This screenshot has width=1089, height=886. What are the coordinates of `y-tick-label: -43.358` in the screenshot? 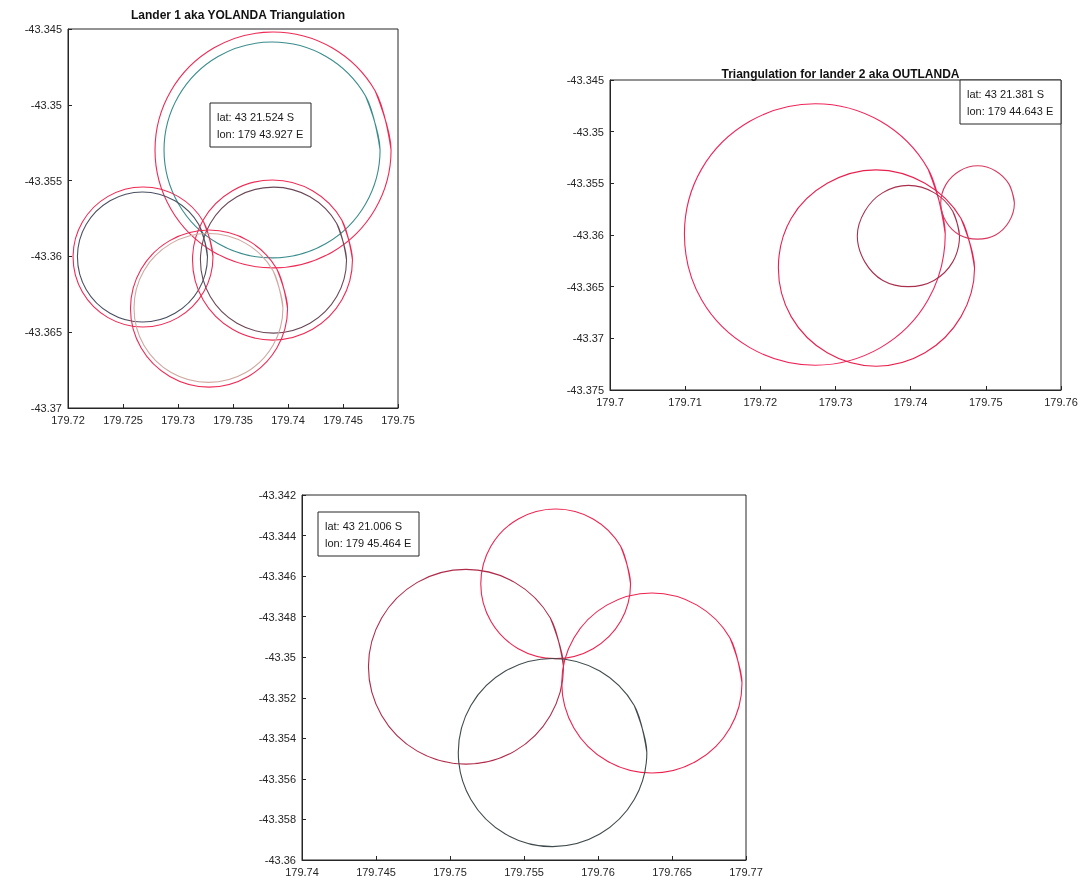 It's located at (277, 819).